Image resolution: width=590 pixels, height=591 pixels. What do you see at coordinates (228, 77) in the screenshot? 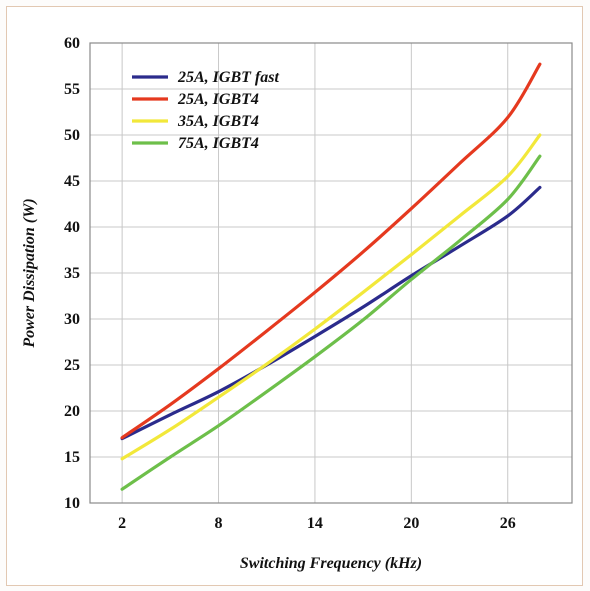
I see `legend-label: 25A, IGBT fast` at bounding box center [228, 77].